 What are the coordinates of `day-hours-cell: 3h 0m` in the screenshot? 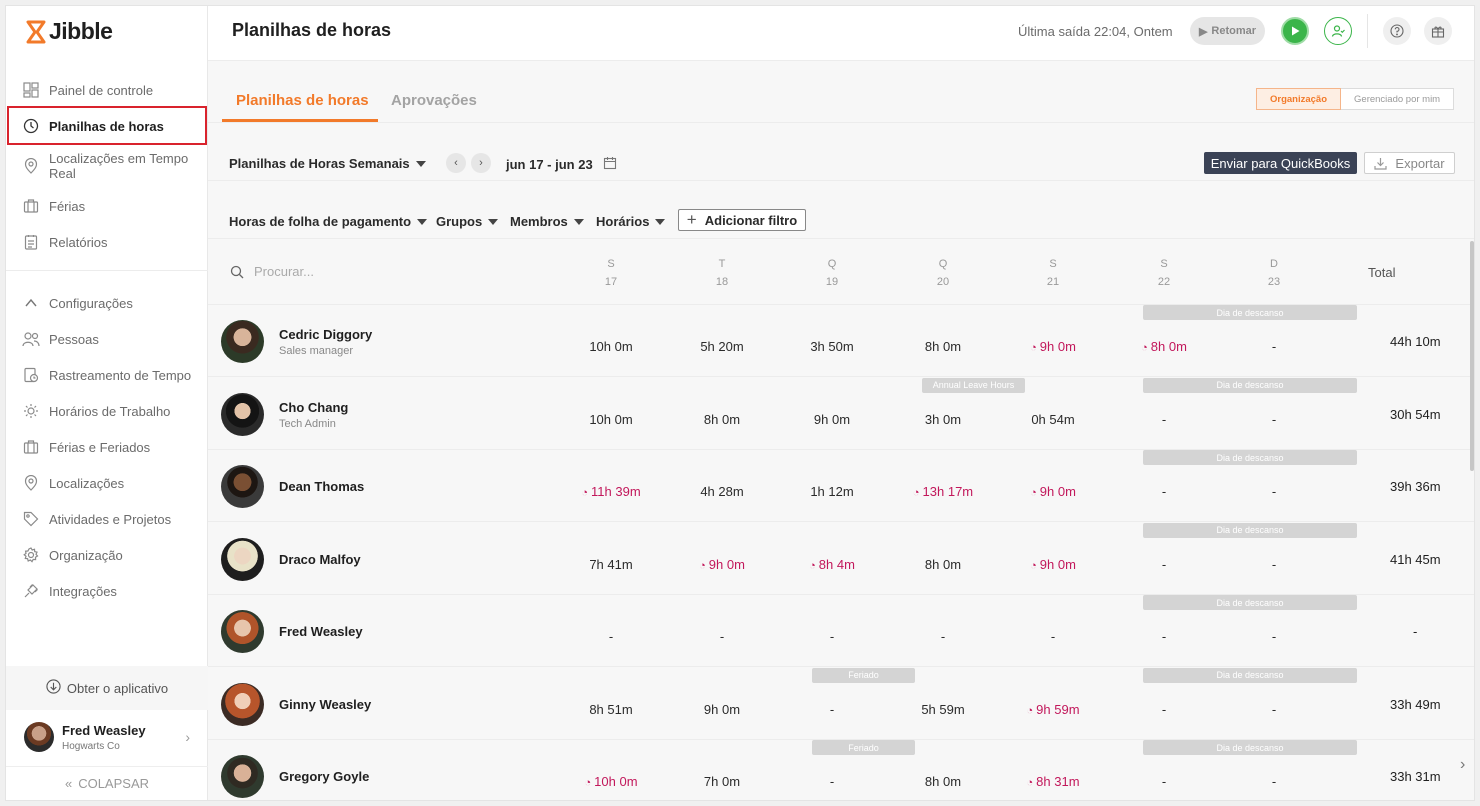 It's located at (943, 419).